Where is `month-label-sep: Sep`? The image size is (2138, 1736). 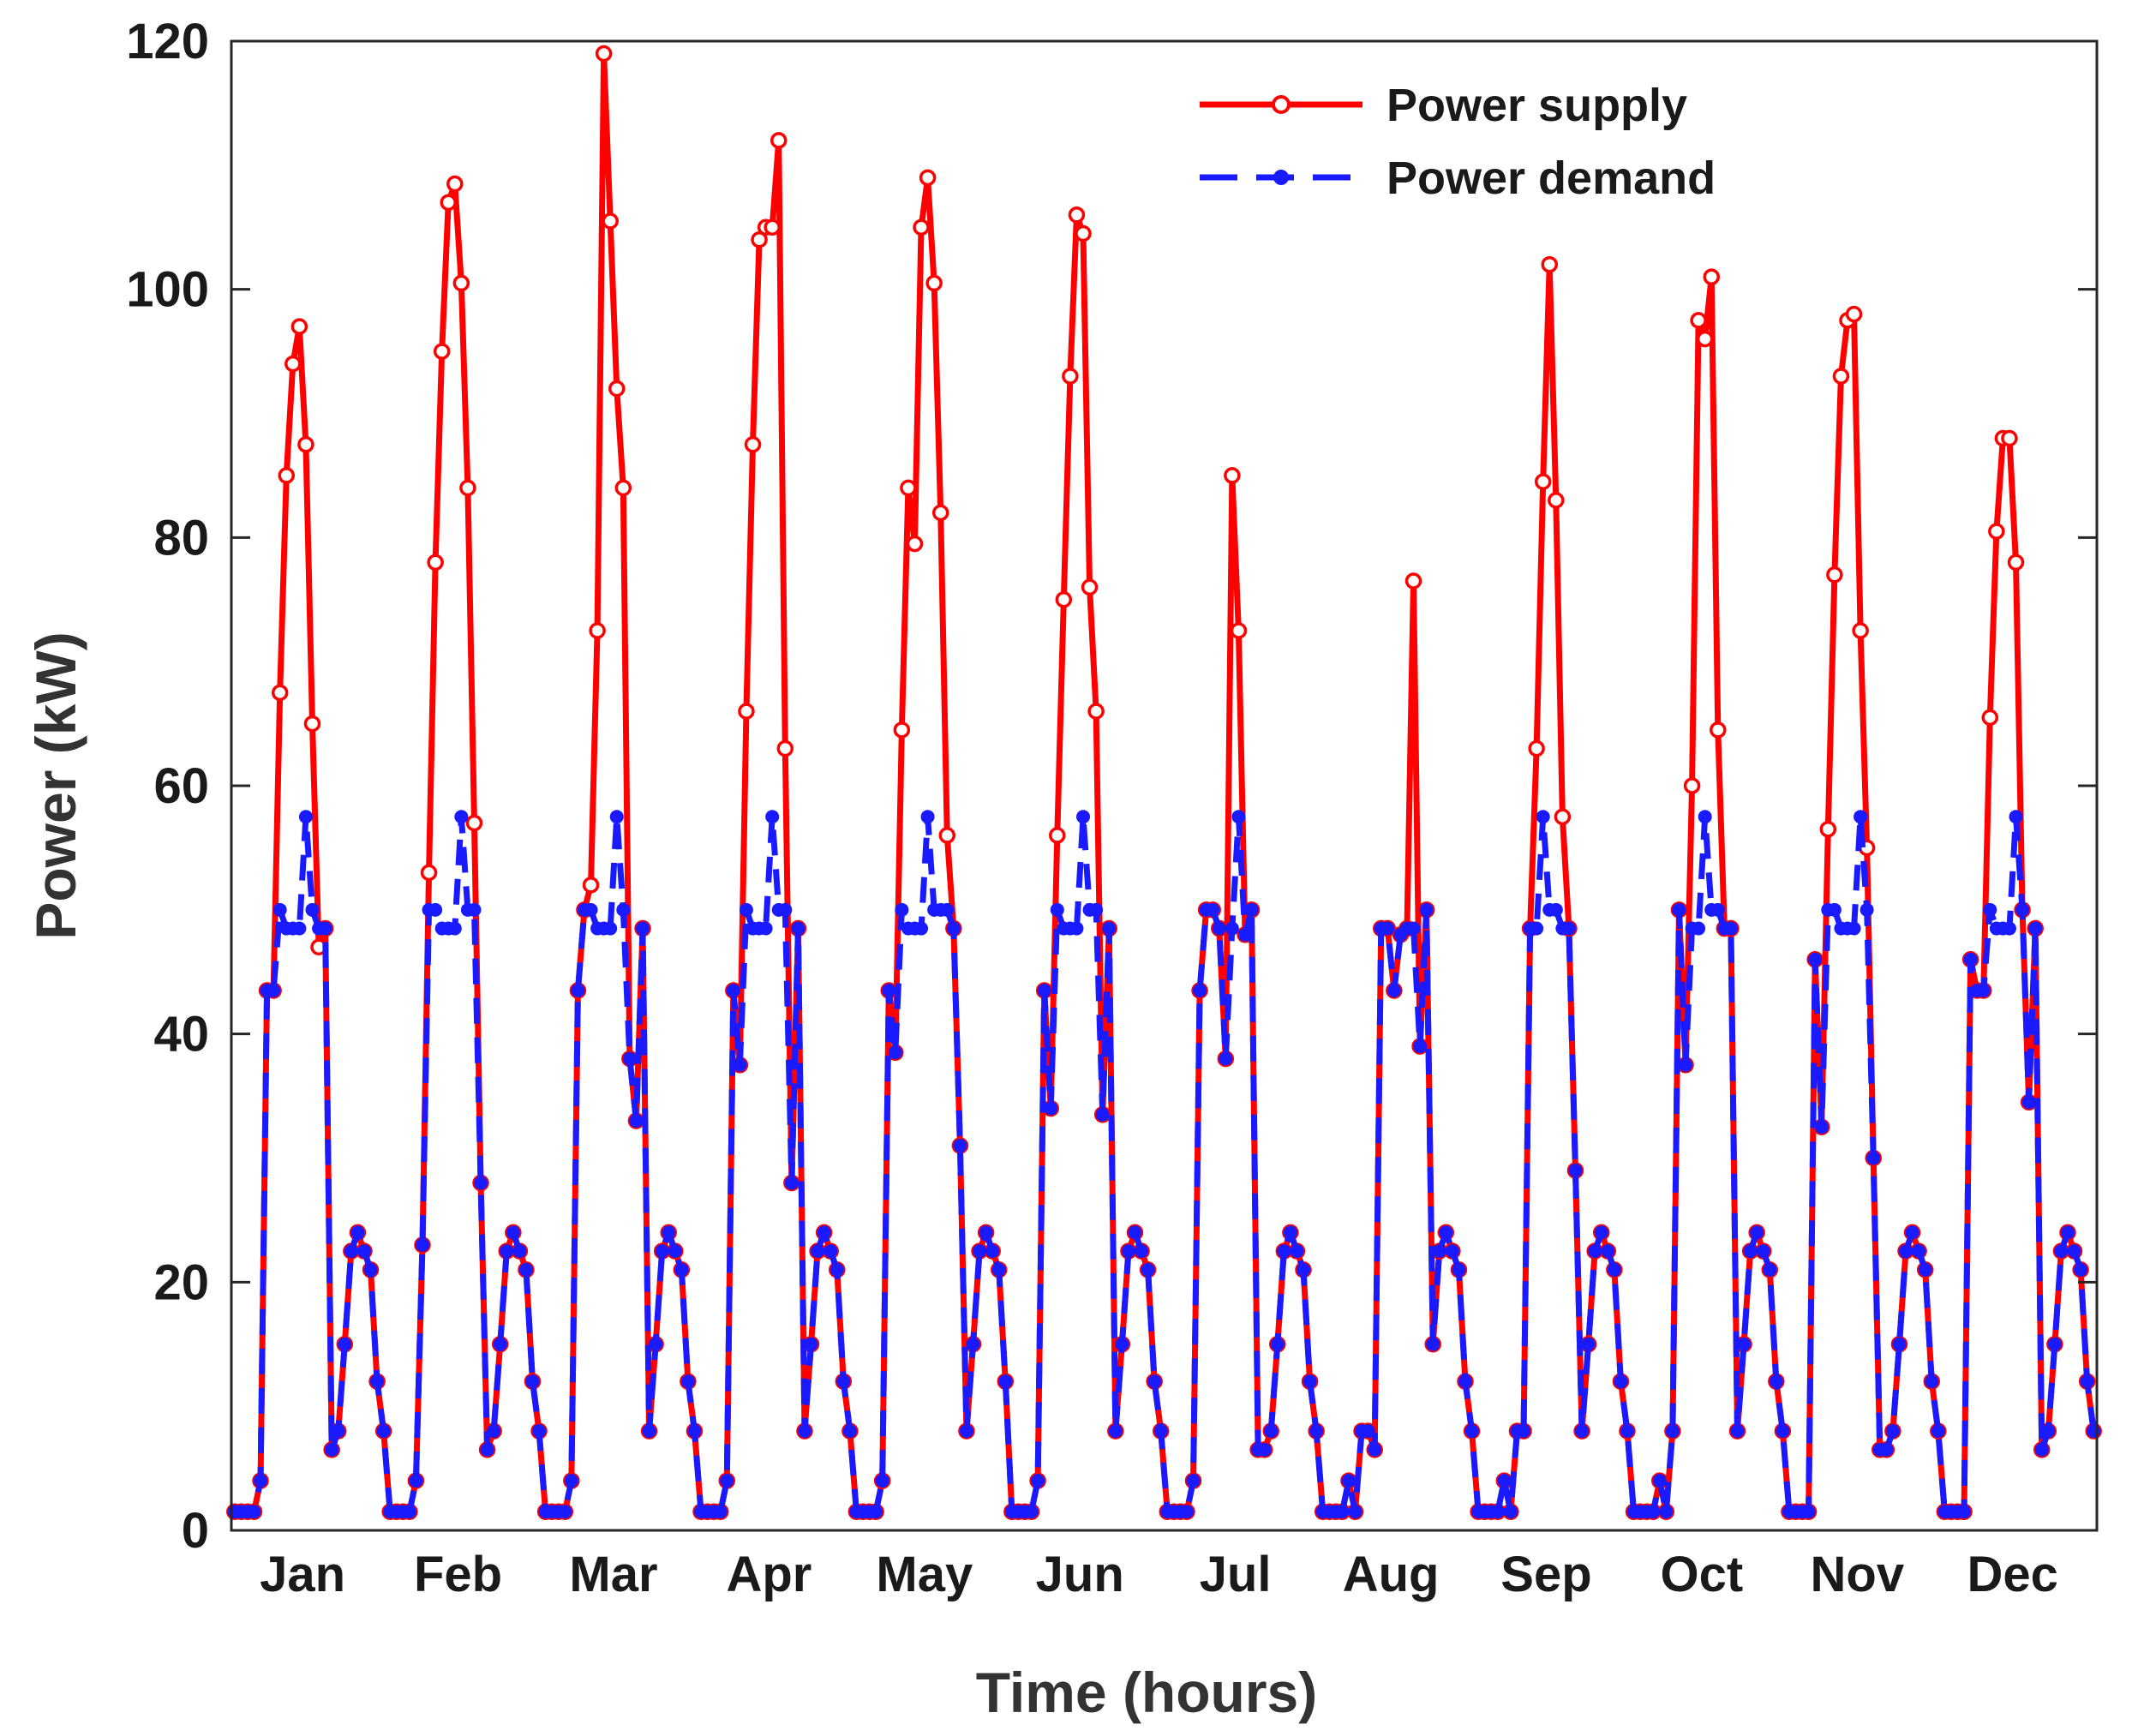
month-label-sep: Sep is located at coordinates (1545, 1574).